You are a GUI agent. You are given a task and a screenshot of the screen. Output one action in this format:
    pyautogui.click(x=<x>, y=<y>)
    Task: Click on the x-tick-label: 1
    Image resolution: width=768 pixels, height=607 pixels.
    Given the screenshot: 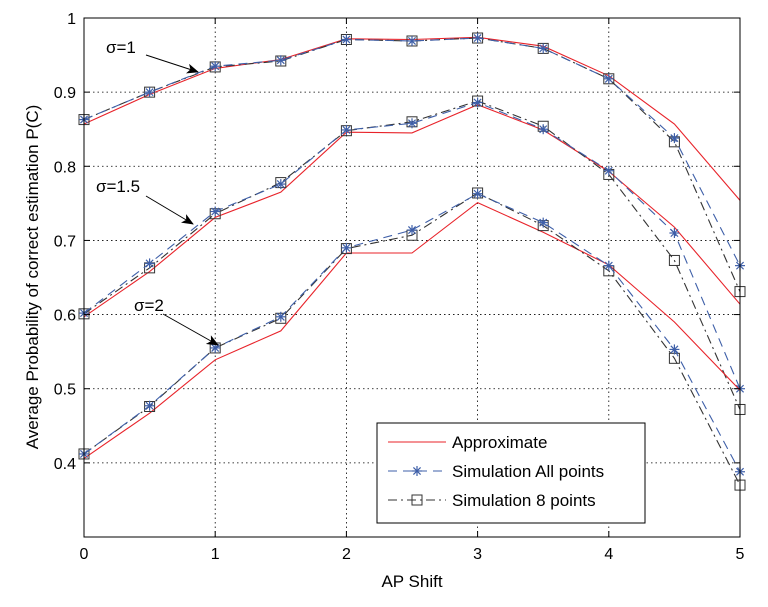 What is the action you would take?
    pyautogui.click(x=215, y=554)
    